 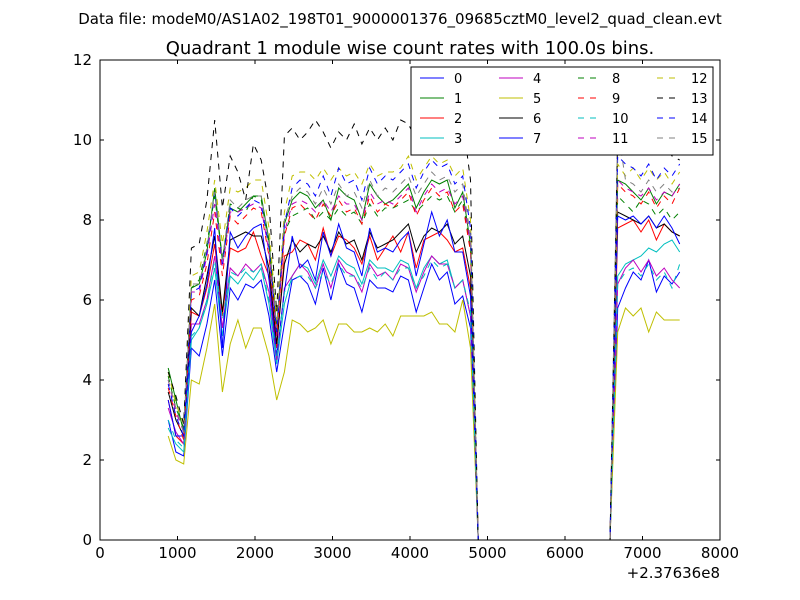 I want to click on legend-box, so click(x=562, y=111).